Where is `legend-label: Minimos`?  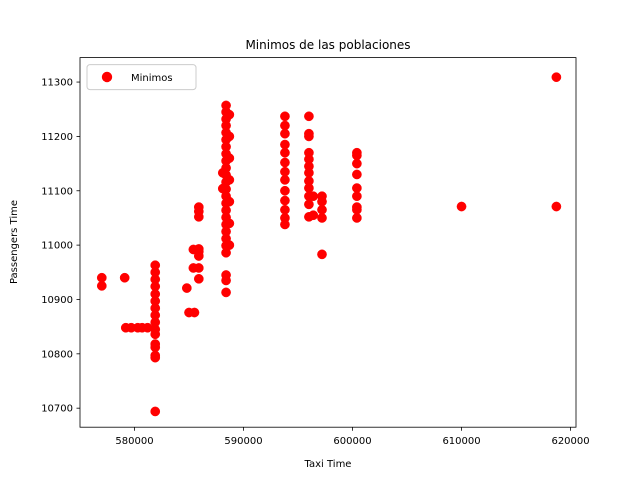
legend-label: Minimos is located at coordinates (152, 78).